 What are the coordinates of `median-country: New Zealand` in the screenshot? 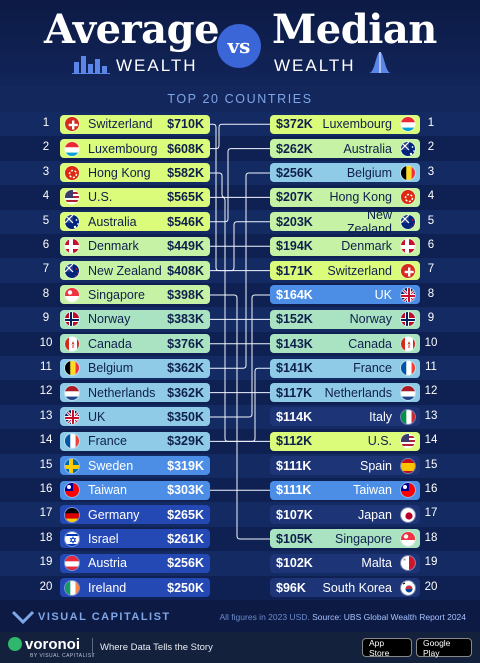 It's located at (369, 221).